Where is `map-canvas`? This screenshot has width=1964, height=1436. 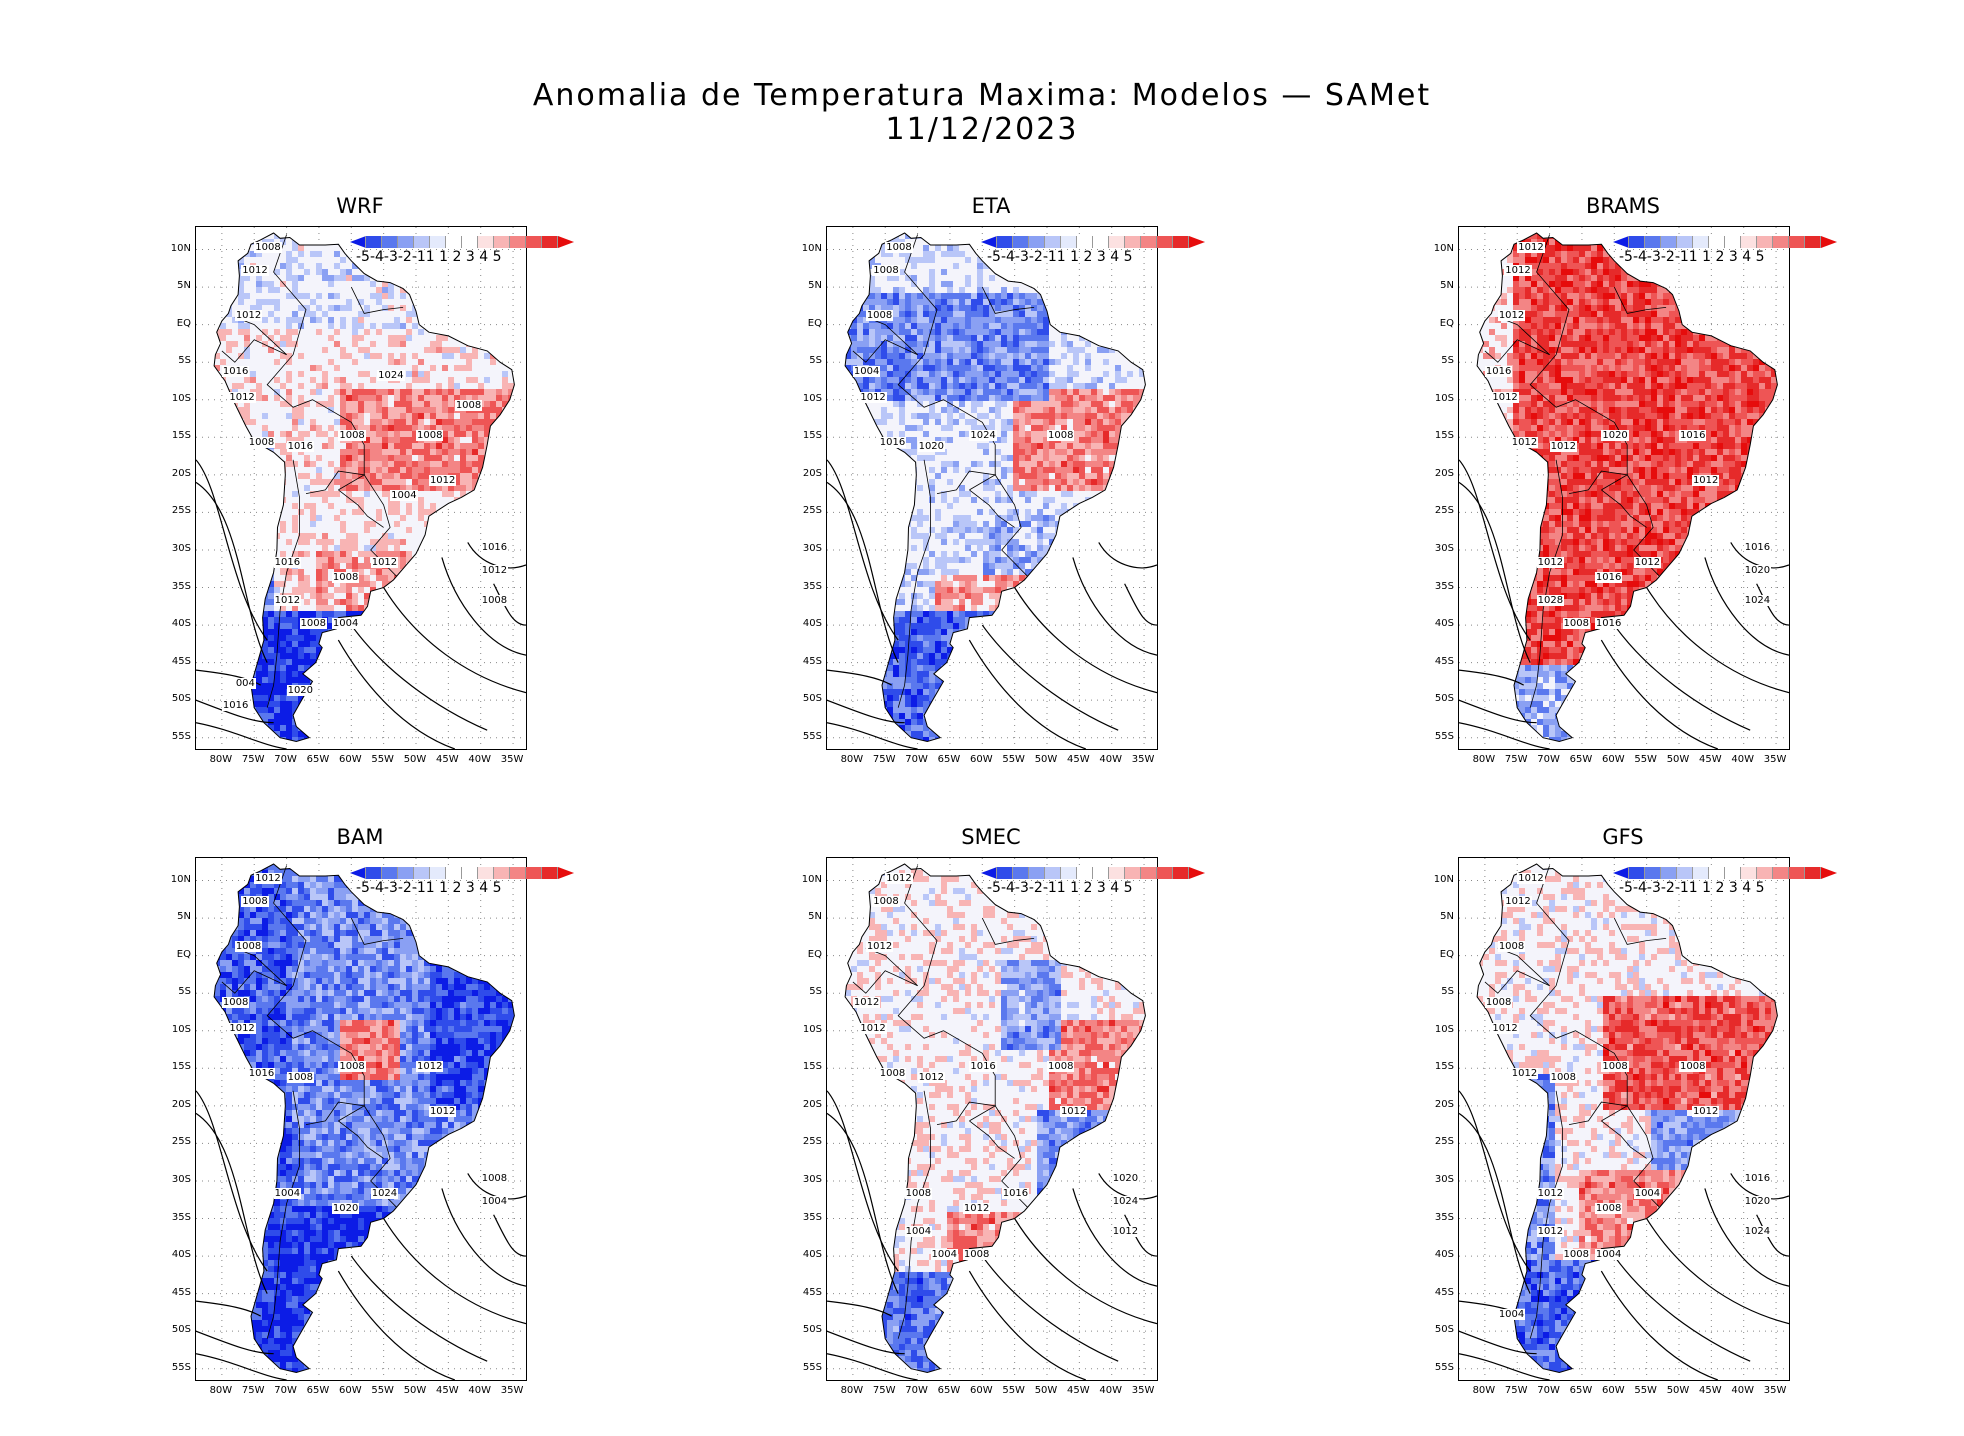 map-canvas is located at coordinates (361, 1119).